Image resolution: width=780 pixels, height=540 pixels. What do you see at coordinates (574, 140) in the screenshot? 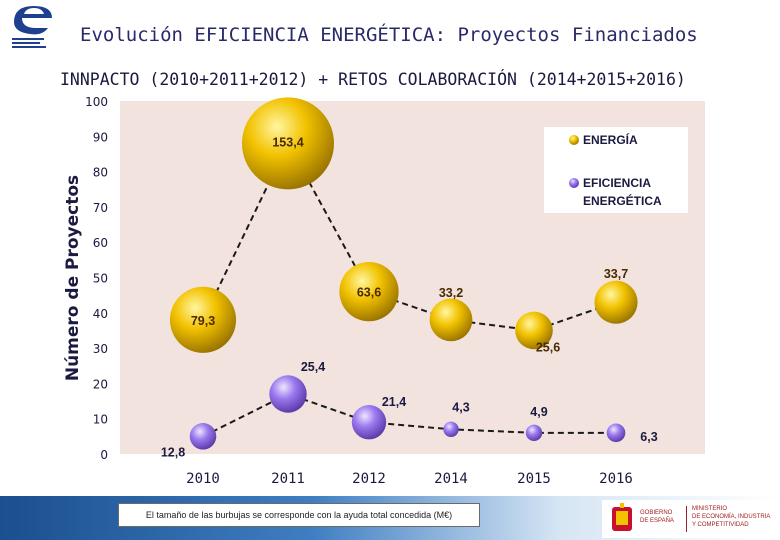
I see `legend-marker-energia` at bounding box center [574, 140].